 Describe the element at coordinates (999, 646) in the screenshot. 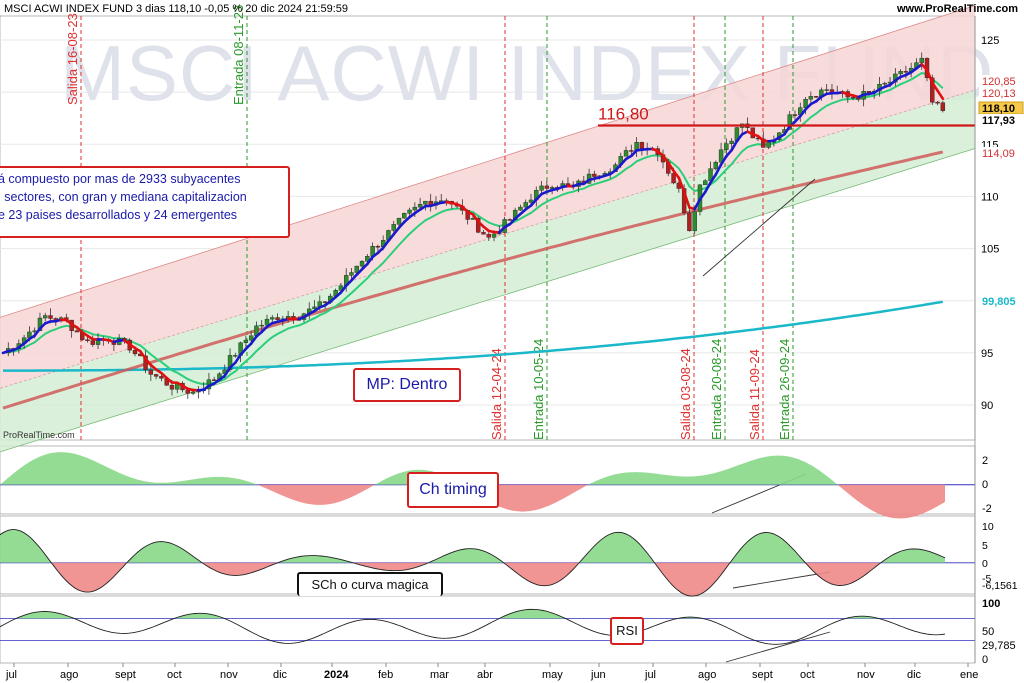

I see `rsi-tick-label: 29,785` at that location.